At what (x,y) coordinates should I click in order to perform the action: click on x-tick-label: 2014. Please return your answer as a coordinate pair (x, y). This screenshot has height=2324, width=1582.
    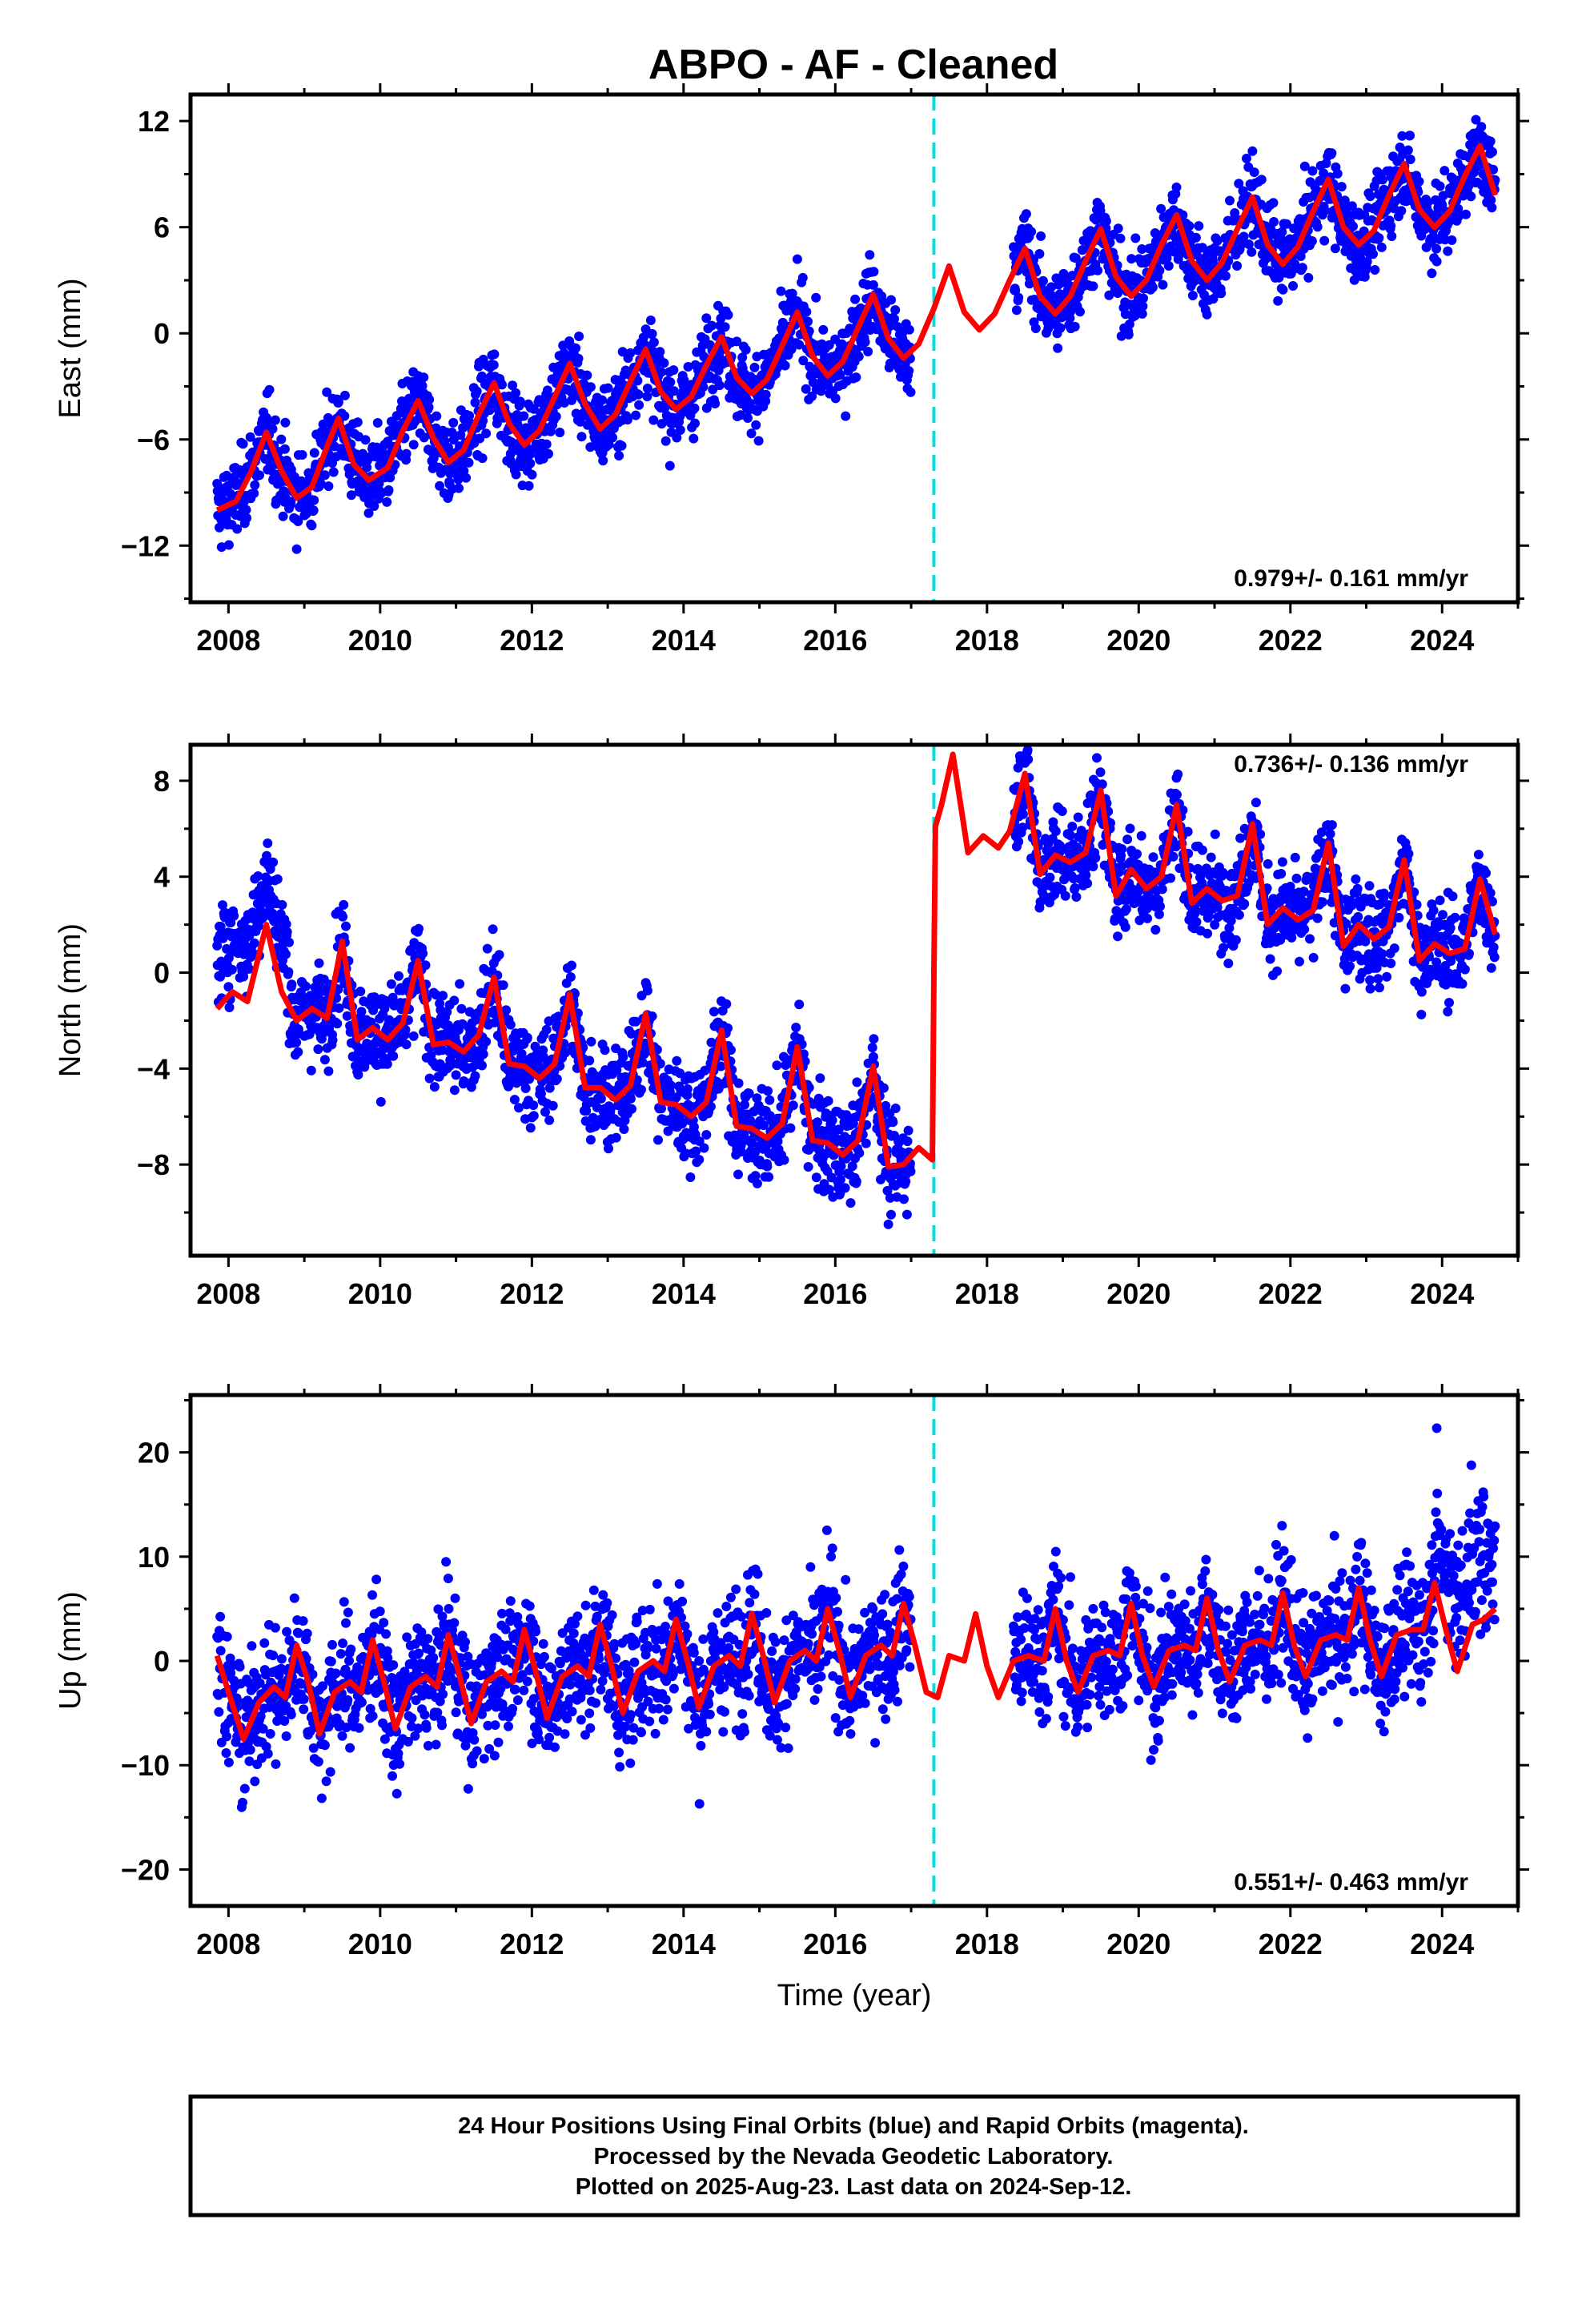
    Looking at the image, I should click on (684, 640).